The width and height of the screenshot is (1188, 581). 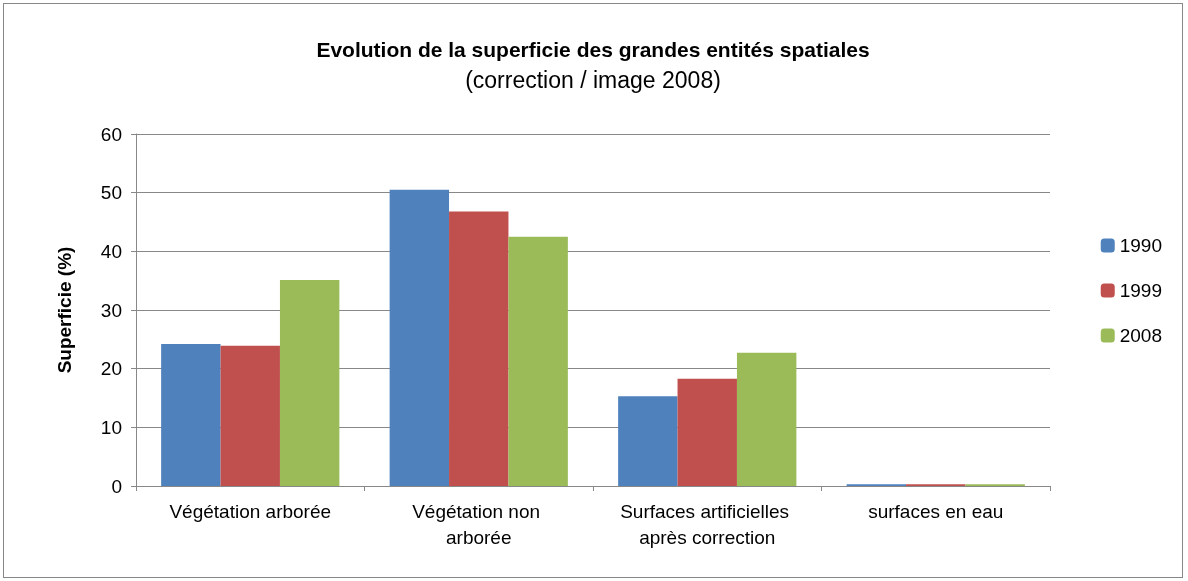 I want to click on y-tick-label: 30, so click(x=111, y=310).